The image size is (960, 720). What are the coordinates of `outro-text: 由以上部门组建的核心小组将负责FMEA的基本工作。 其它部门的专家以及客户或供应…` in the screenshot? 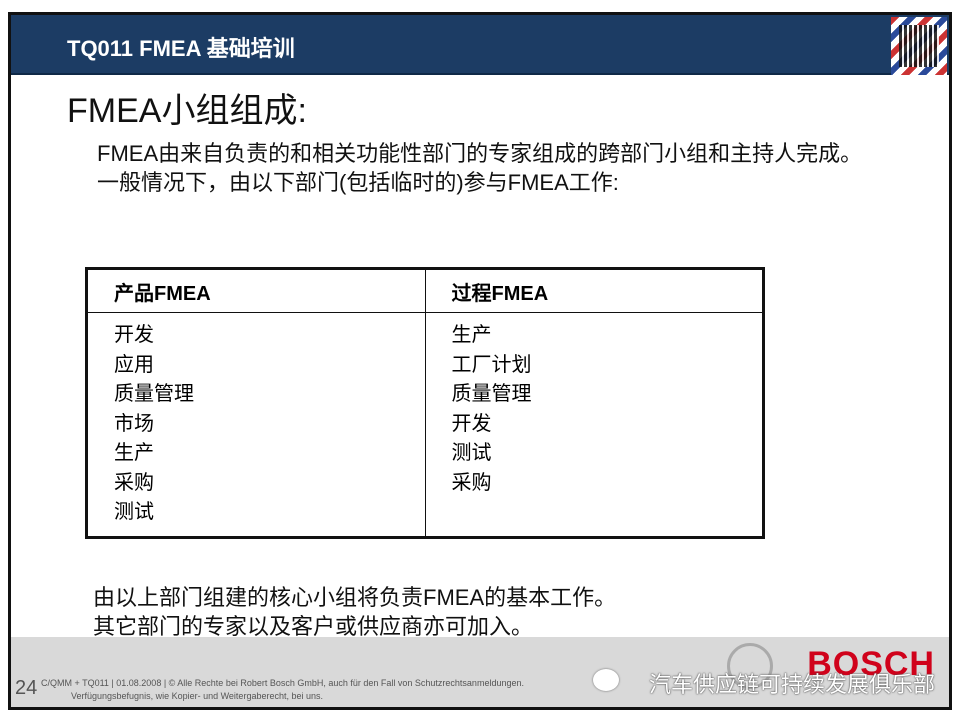 It's located at (354, 612).